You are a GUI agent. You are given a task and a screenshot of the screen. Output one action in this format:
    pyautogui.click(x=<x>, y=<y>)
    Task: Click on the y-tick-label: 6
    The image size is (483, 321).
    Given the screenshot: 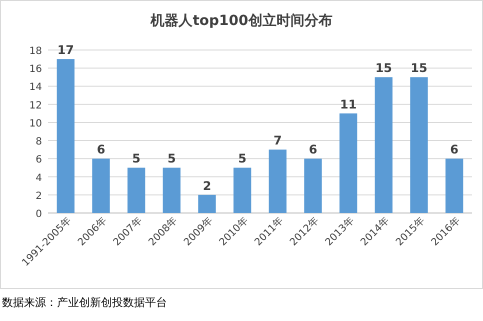 What is the action you would take?
    pyautogui.click(x=39, y=160)
    